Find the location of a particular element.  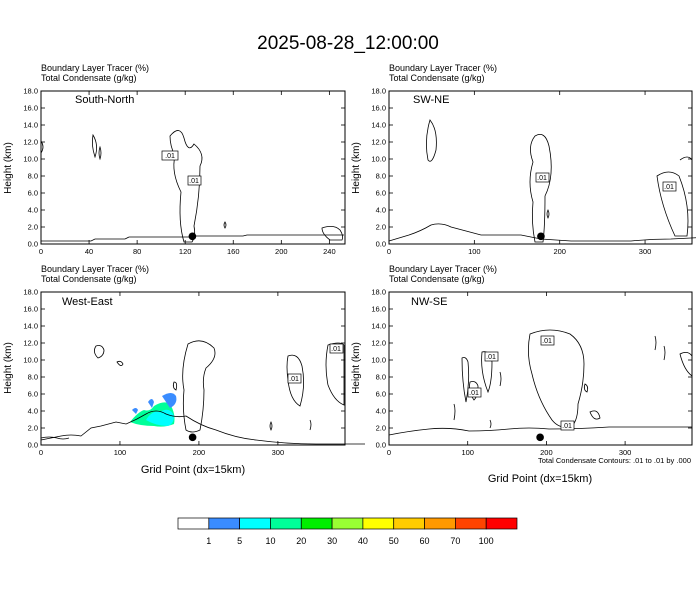

x-tick-label: 80 is located at coordinates (137, 251).